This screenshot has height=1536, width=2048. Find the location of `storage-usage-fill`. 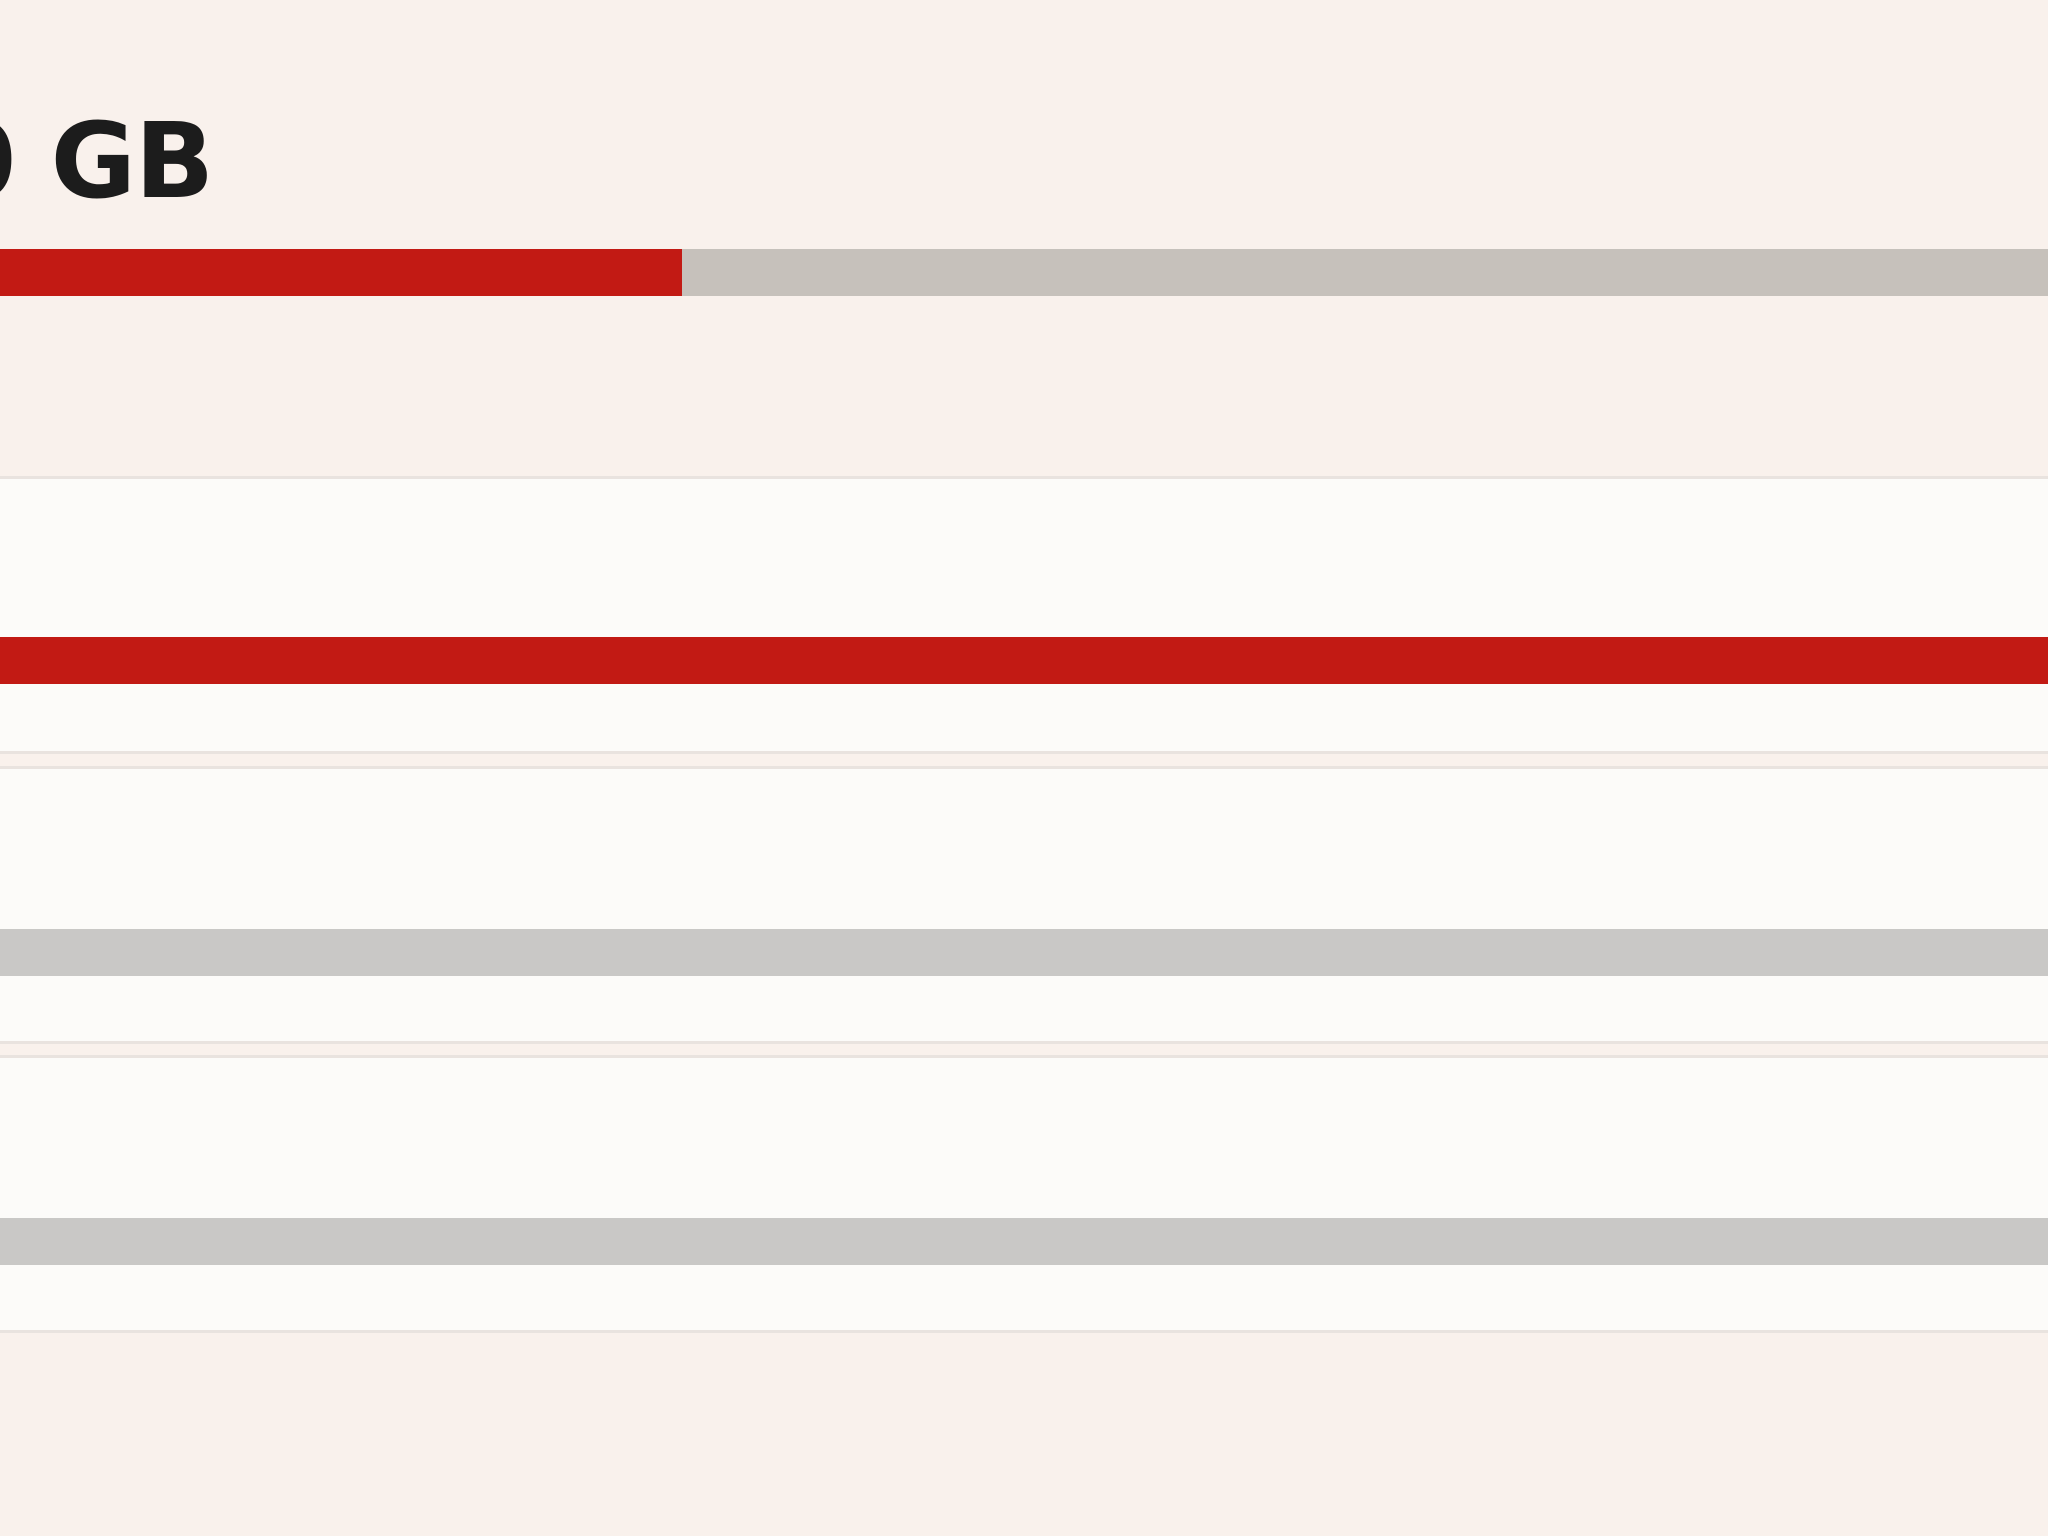

storage-usage-fill is located at coordinates (341, 272).